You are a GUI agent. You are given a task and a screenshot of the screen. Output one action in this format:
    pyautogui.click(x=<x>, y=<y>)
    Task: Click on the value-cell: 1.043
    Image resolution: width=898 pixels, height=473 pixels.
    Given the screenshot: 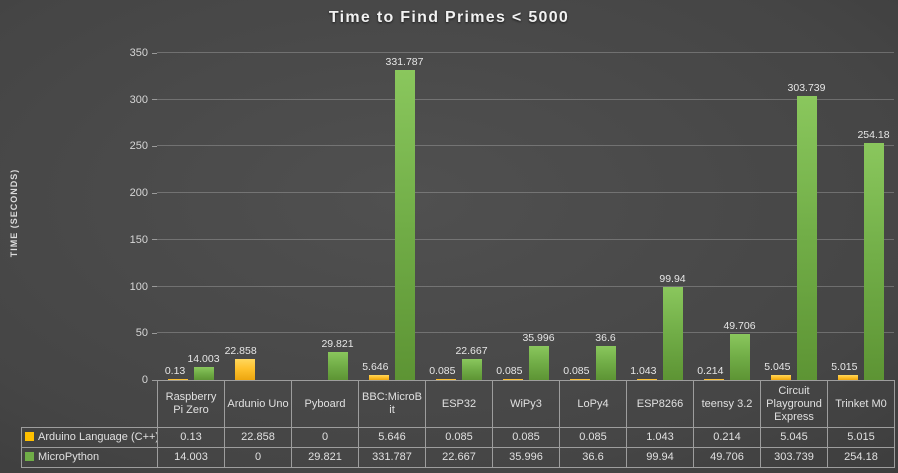 What is the action you would take?
    pyautogui.click(x=660, y=437)
    